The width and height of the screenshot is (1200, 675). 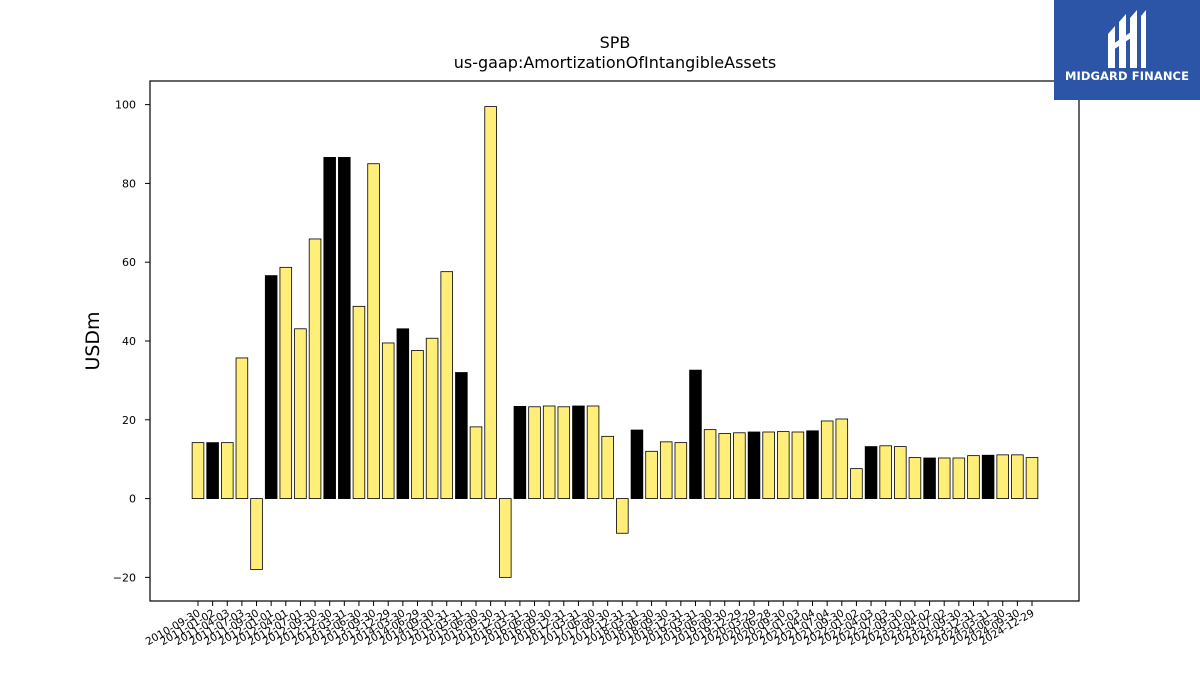 What do you see at coordinates (615, 62) in the screenshot?
I see `chart-subtitle: us-gaap:AmortizationOfIntangibleAssets` at bounding box center [615, 62].